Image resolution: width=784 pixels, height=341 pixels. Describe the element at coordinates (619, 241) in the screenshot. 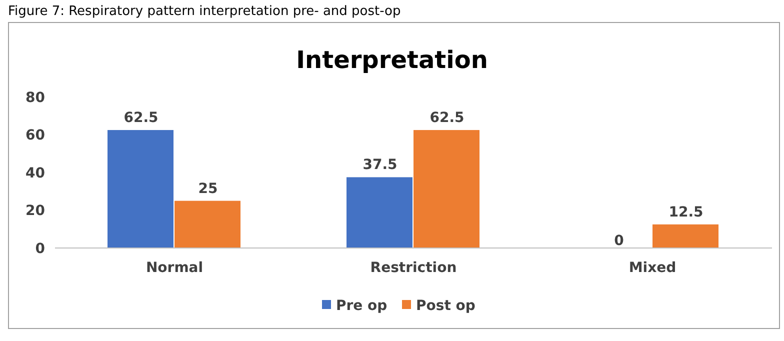

I see `data-label: 0` at that location.